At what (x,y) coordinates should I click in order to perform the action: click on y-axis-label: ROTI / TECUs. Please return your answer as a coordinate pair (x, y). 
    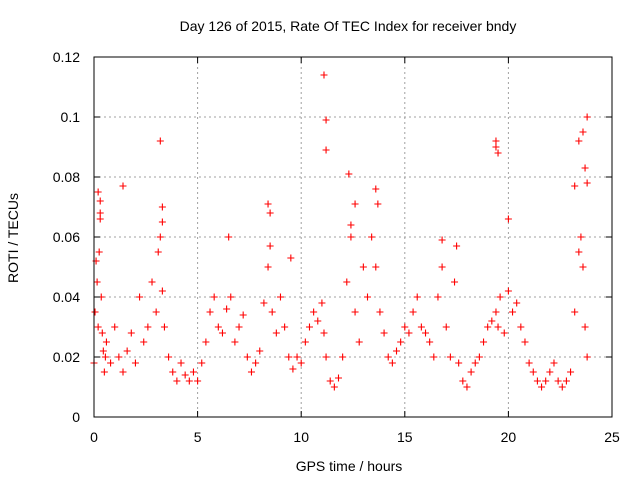
    Looking at the image, I should click on (13, 238).